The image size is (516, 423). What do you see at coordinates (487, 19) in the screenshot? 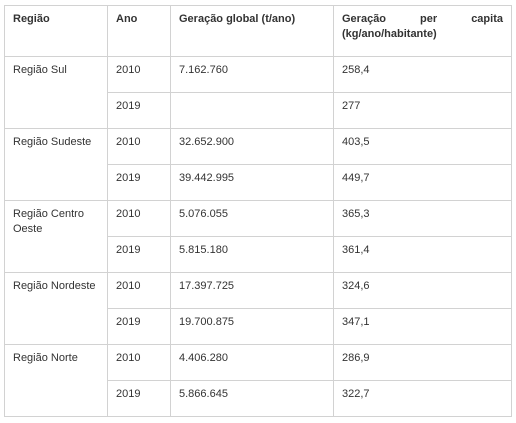
I see `header-capita-word-3: capita` at bounding box center [487, 19].